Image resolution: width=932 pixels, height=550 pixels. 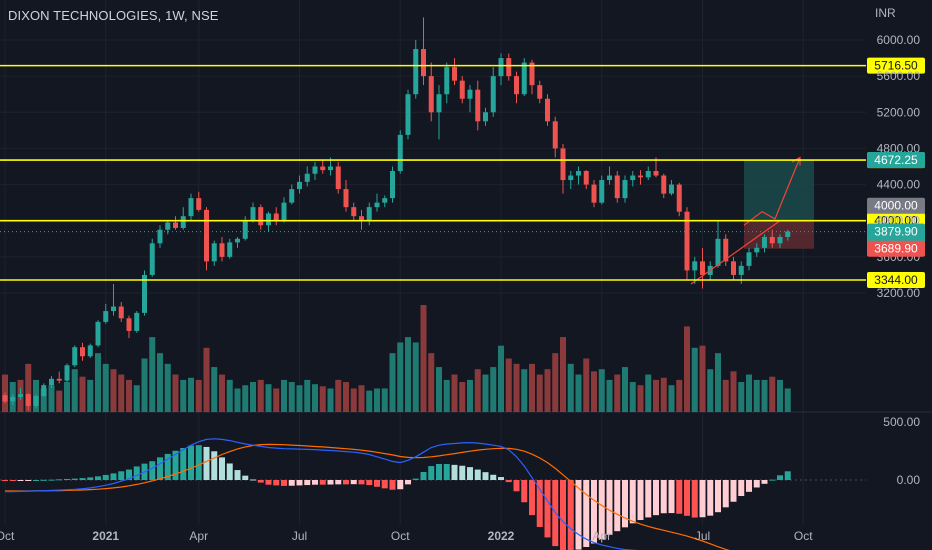 I want to click on projection-path, so click(x=772, y=191).